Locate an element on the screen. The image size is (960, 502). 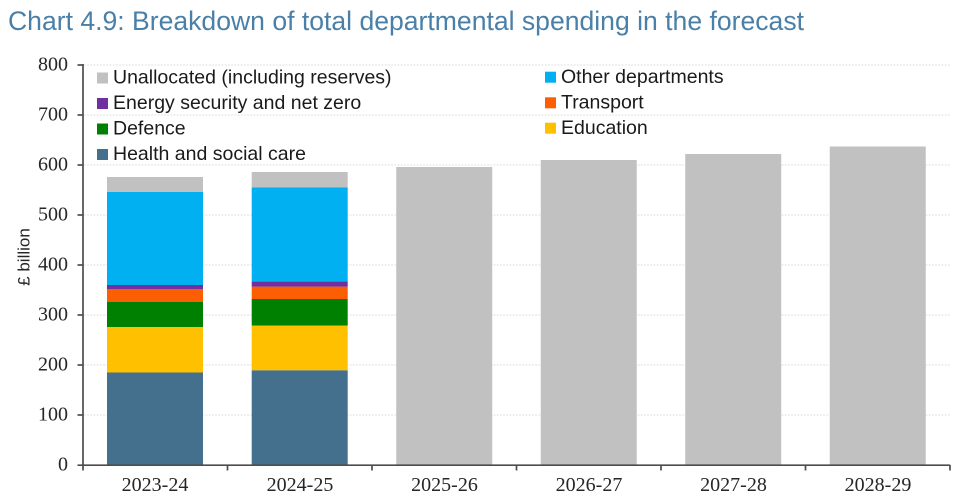
svg-text: 2024-25 is located at coordinates (300, 485).